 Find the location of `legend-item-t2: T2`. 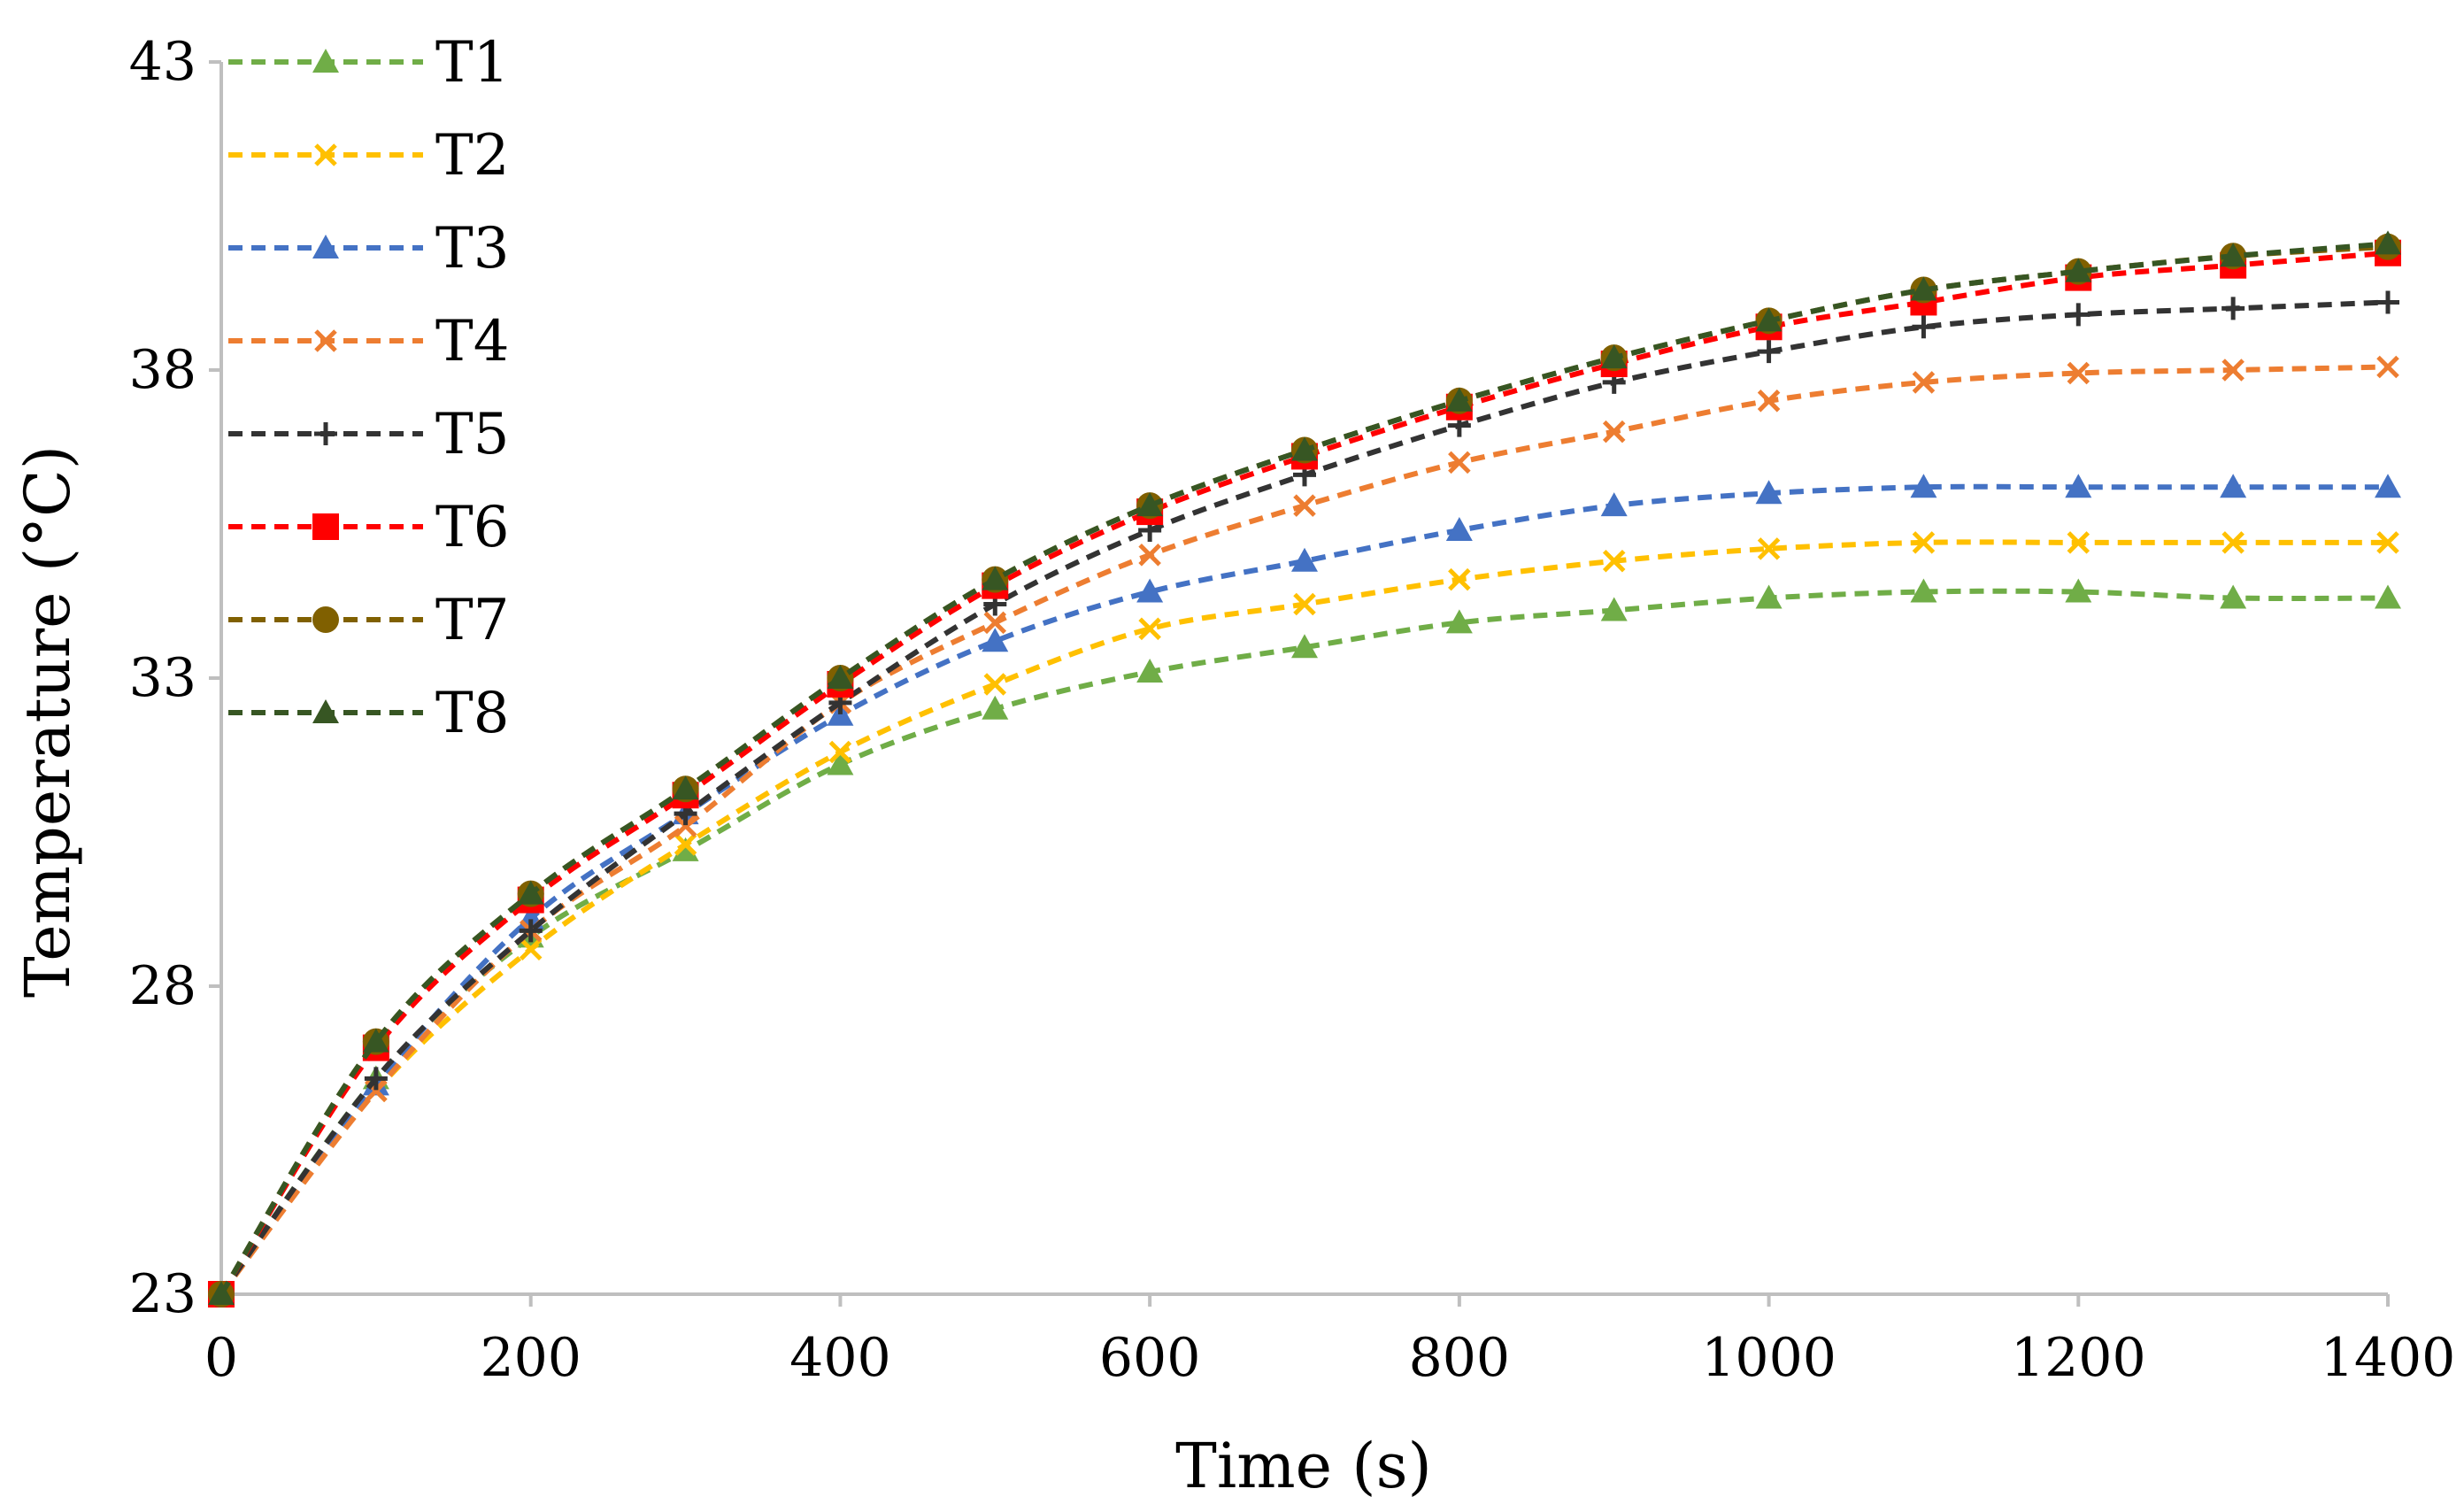

legend-item-t2: T2 is located at coordinates (369, 156).